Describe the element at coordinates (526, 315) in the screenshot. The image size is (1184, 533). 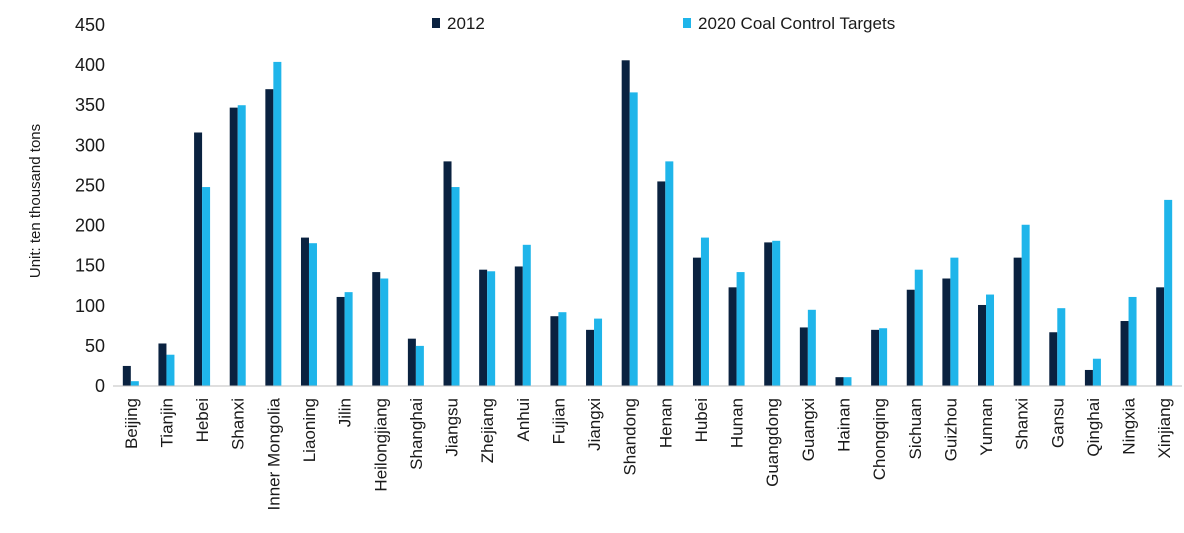
I see `bar-series-2020-target-anhui` at that location.